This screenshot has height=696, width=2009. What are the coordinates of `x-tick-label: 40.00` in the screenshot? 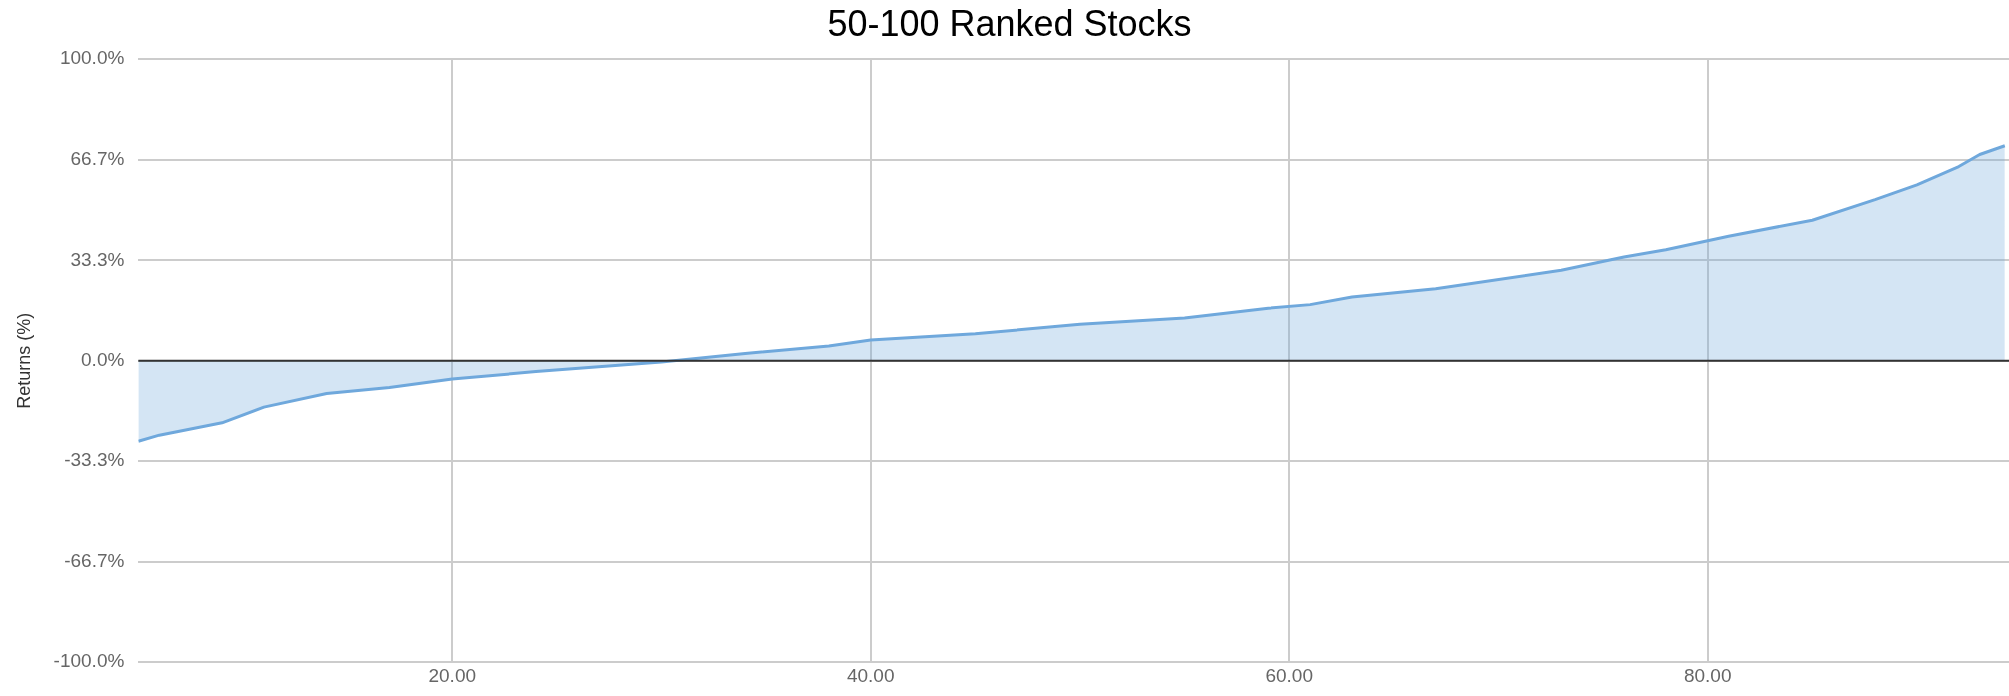 It's located at (870, 675).